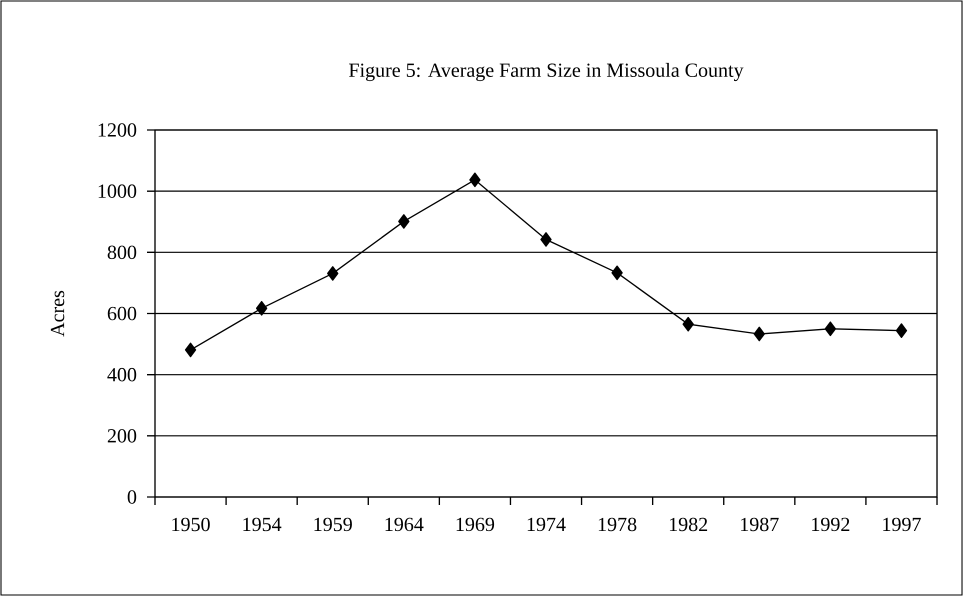  I want to click on x-tick-label: 1997, so click(902, 525).